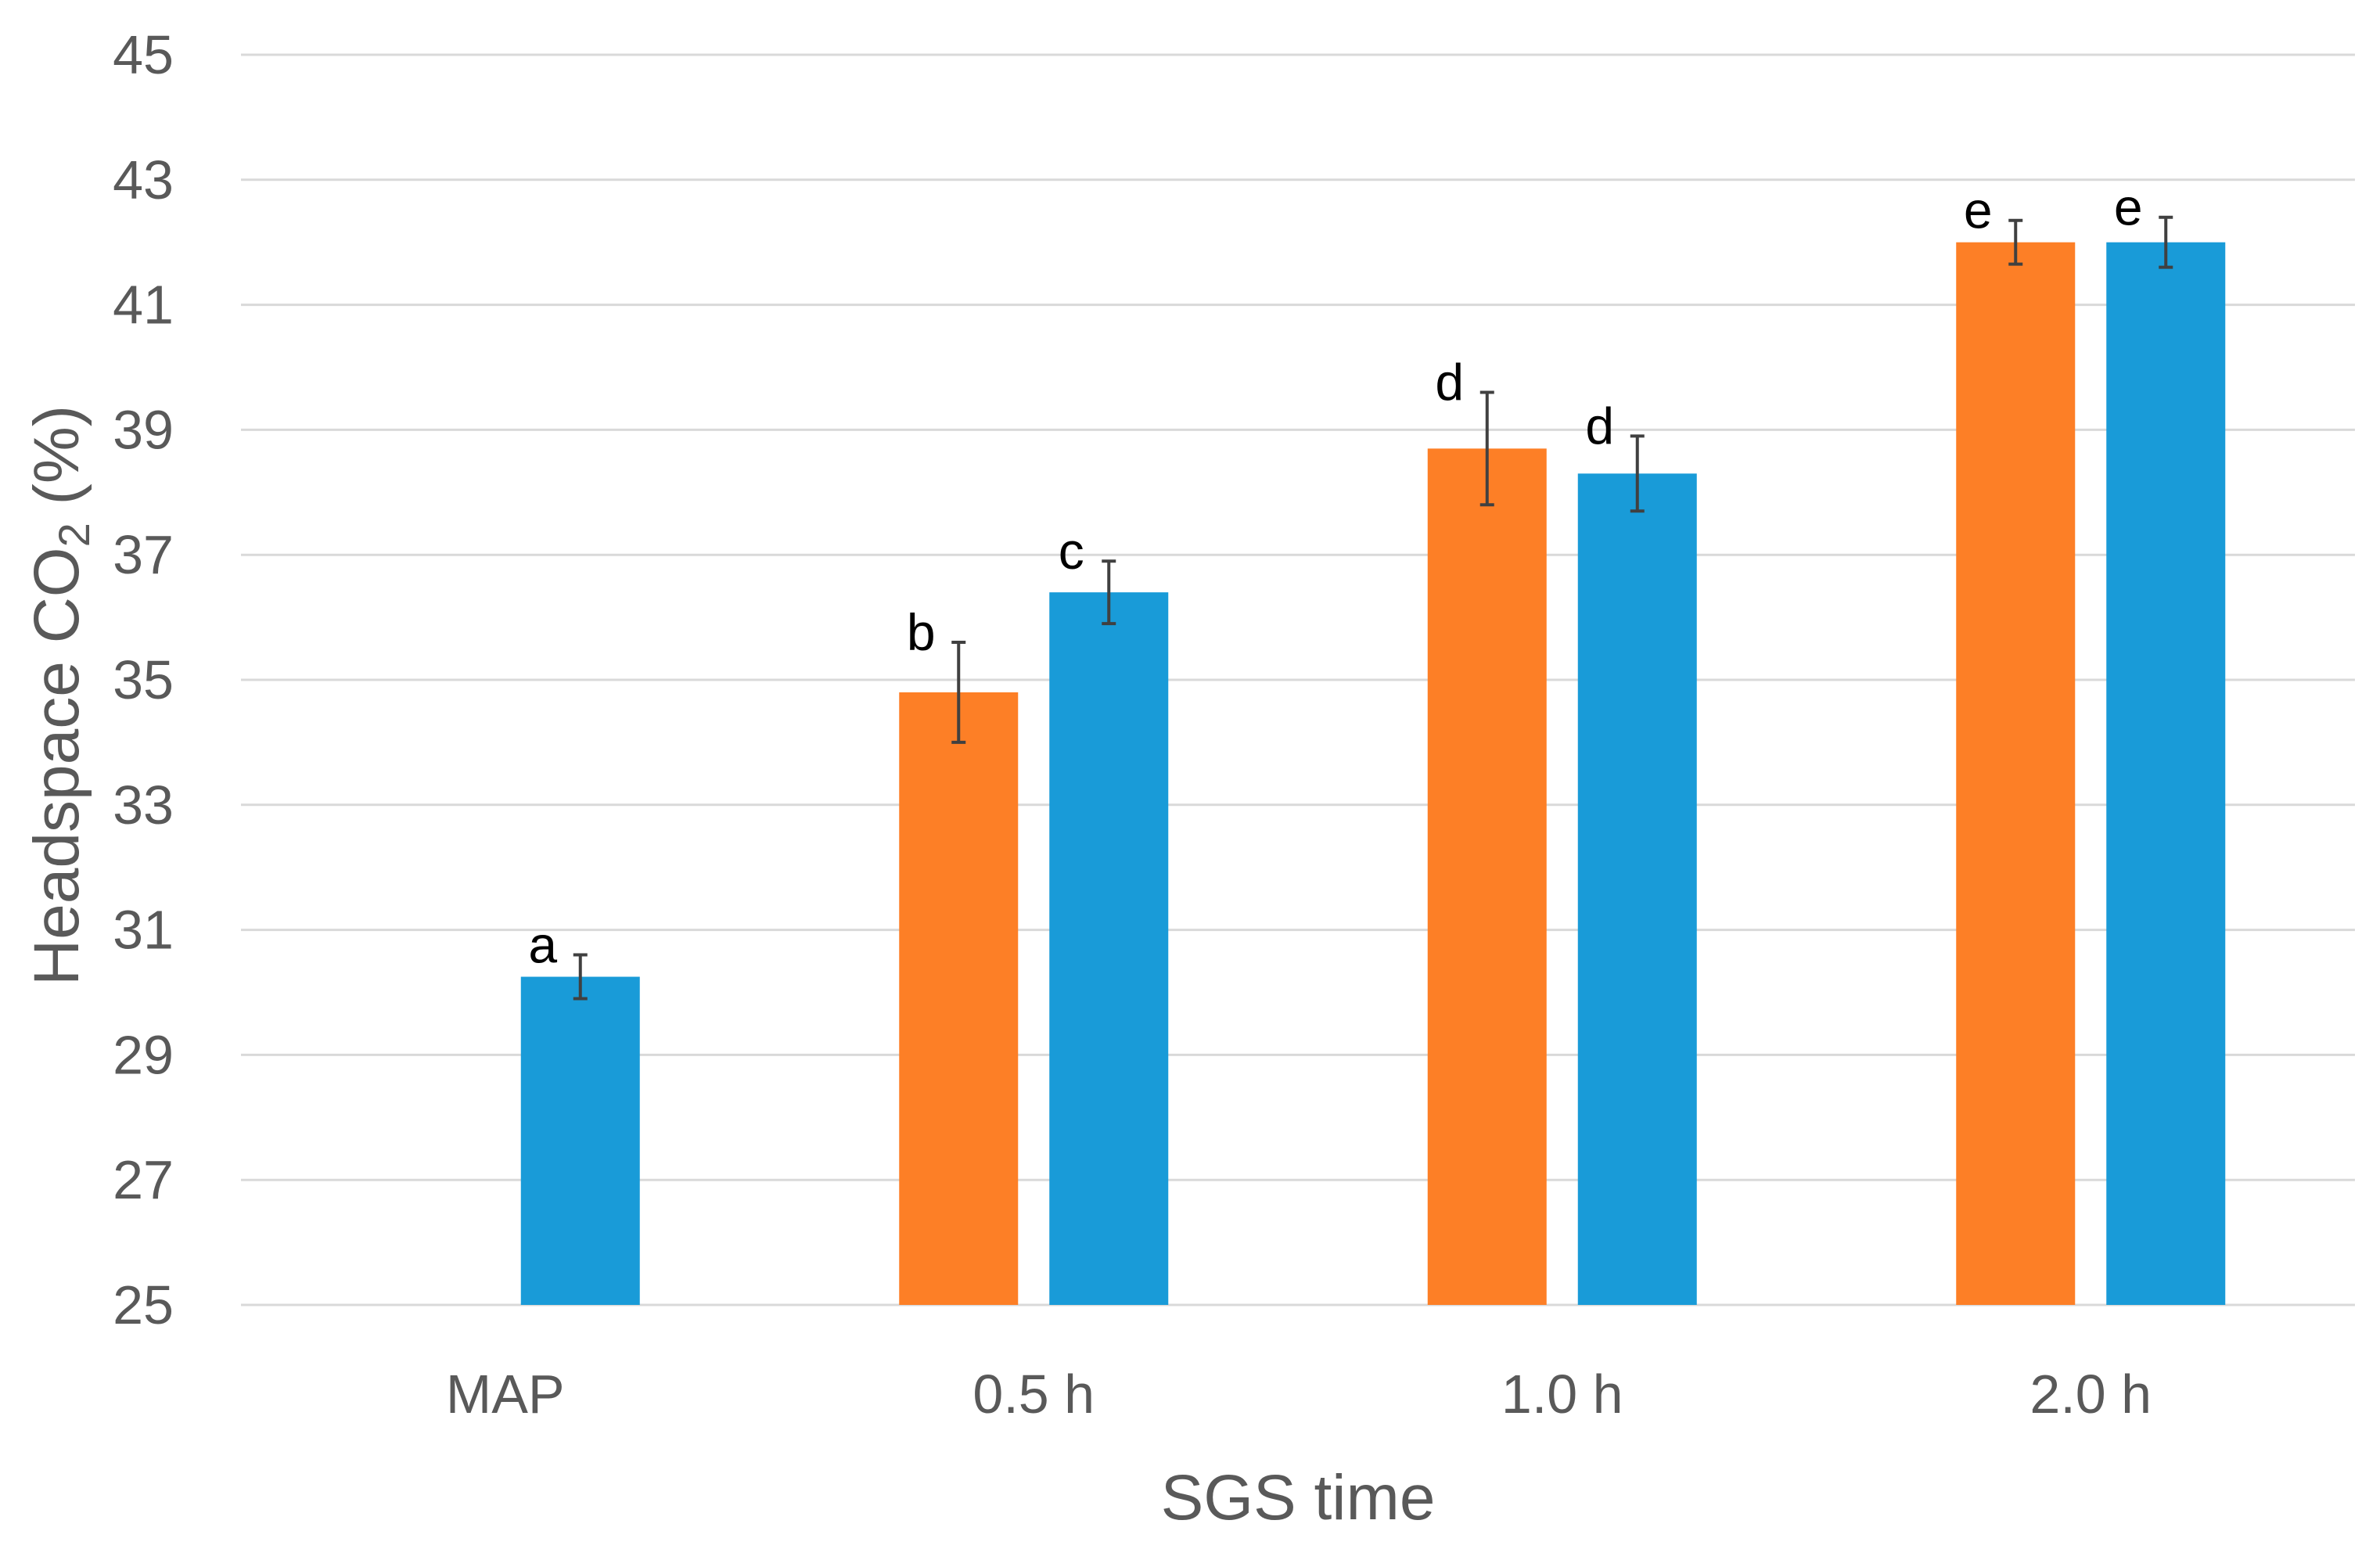 Image resolution: width=2380 pixels, height=1549 pixels. Describe the element at coordinates (1978, 210) in the screenshot. I see `significance-letter-series-orange-3: e` at that location.